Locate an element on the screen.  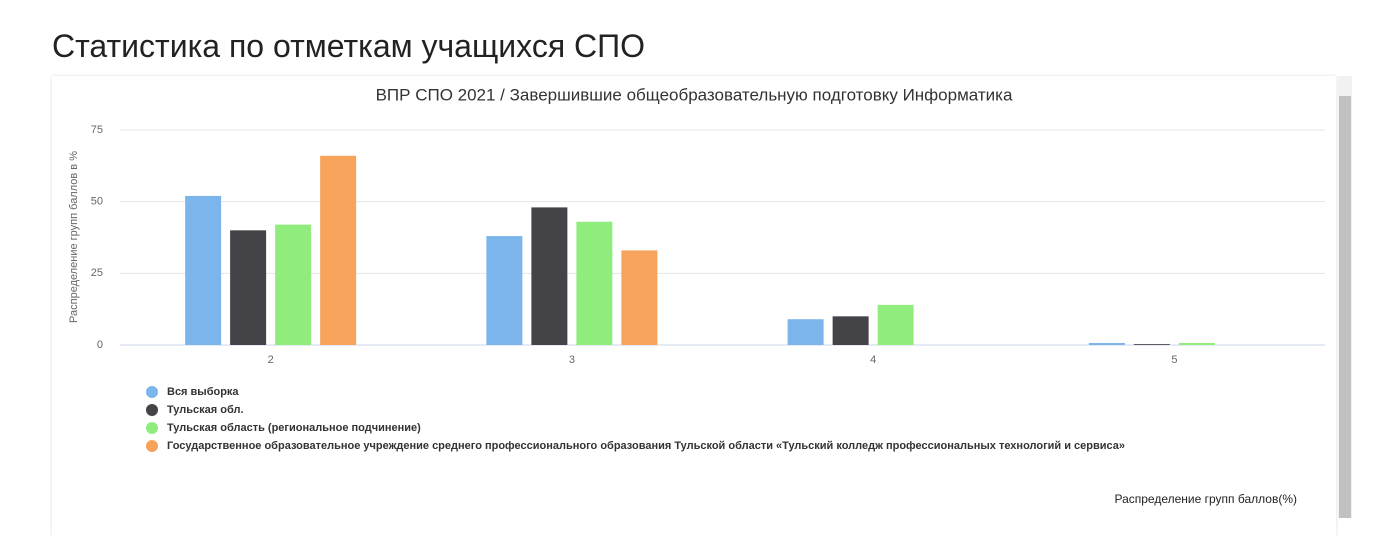
x-tick-label: 3 is located at coordinates (572, 360).